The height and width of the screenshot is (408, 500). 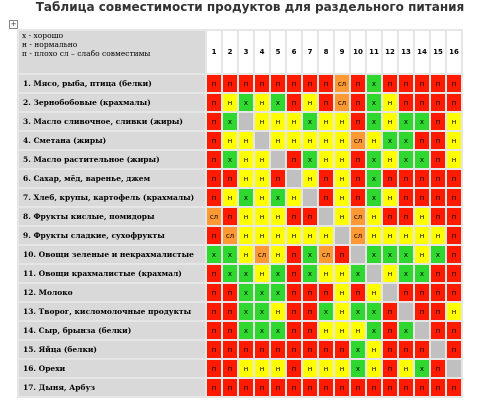 I want to click on column-header: 2, so click(x=230, y=52).